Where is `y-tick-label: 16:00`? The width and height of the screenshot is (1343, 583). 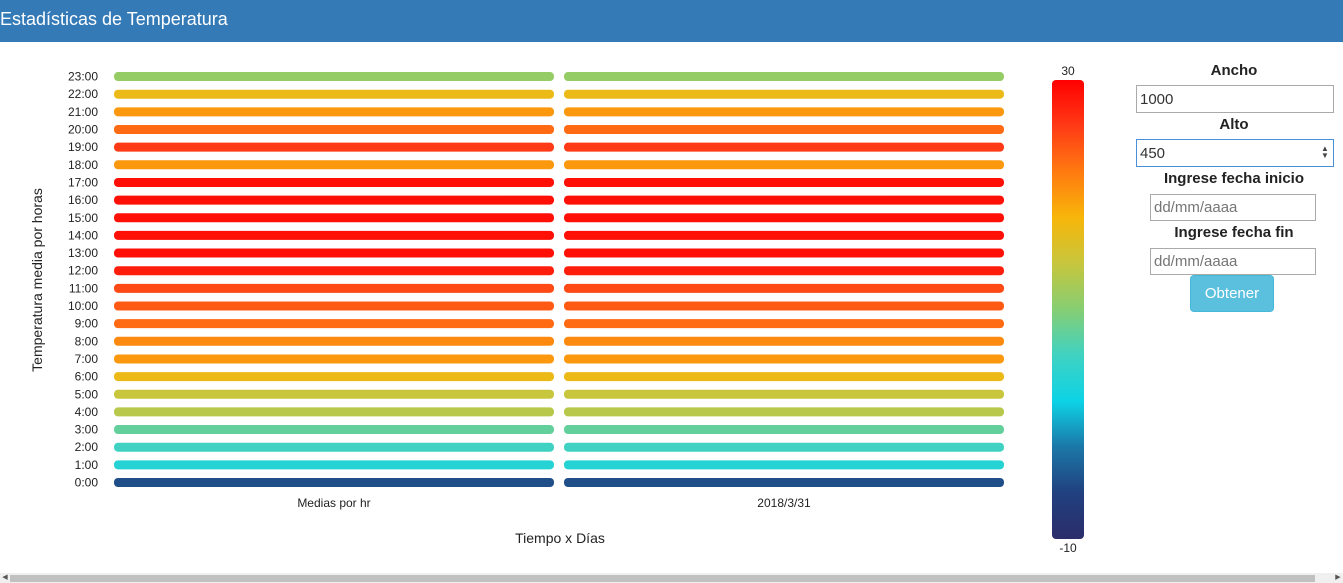 y-tick-label: 16:00 is located at coordinates (83, 200).